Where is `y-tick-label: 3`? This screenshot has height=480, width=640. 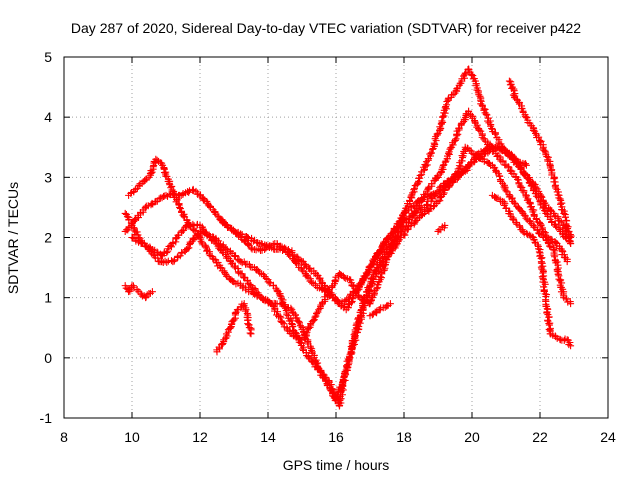
y-tick-label: 3 is located at coordinates (48, 177).